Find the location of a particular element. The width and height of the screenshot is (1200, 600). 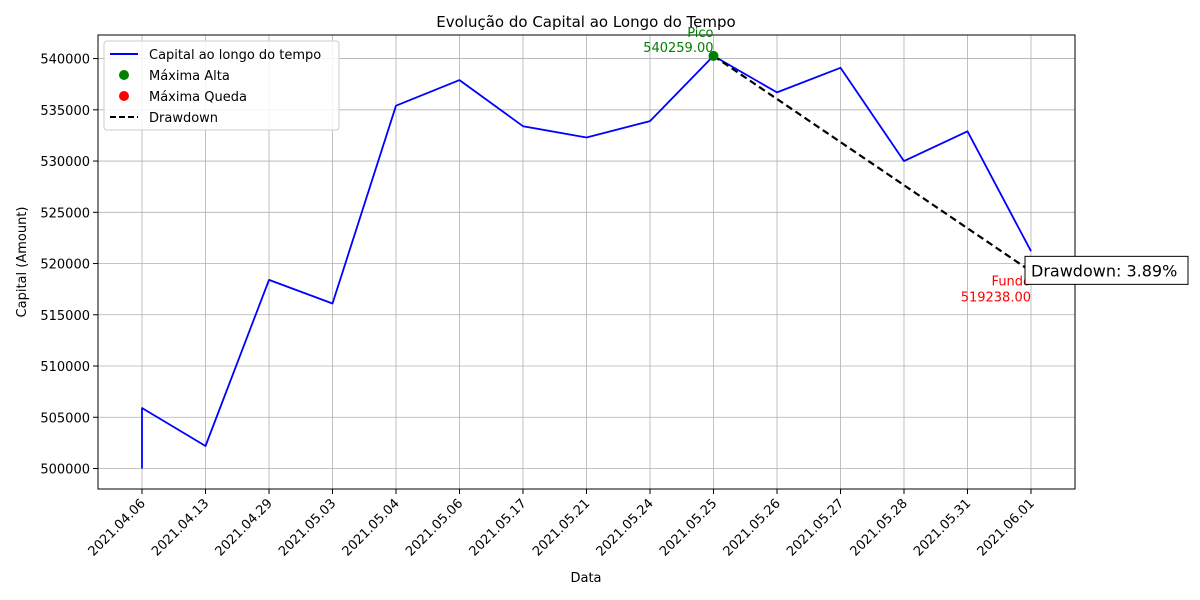

y-tick-label: 525000 is located at coordinates (65, 213).